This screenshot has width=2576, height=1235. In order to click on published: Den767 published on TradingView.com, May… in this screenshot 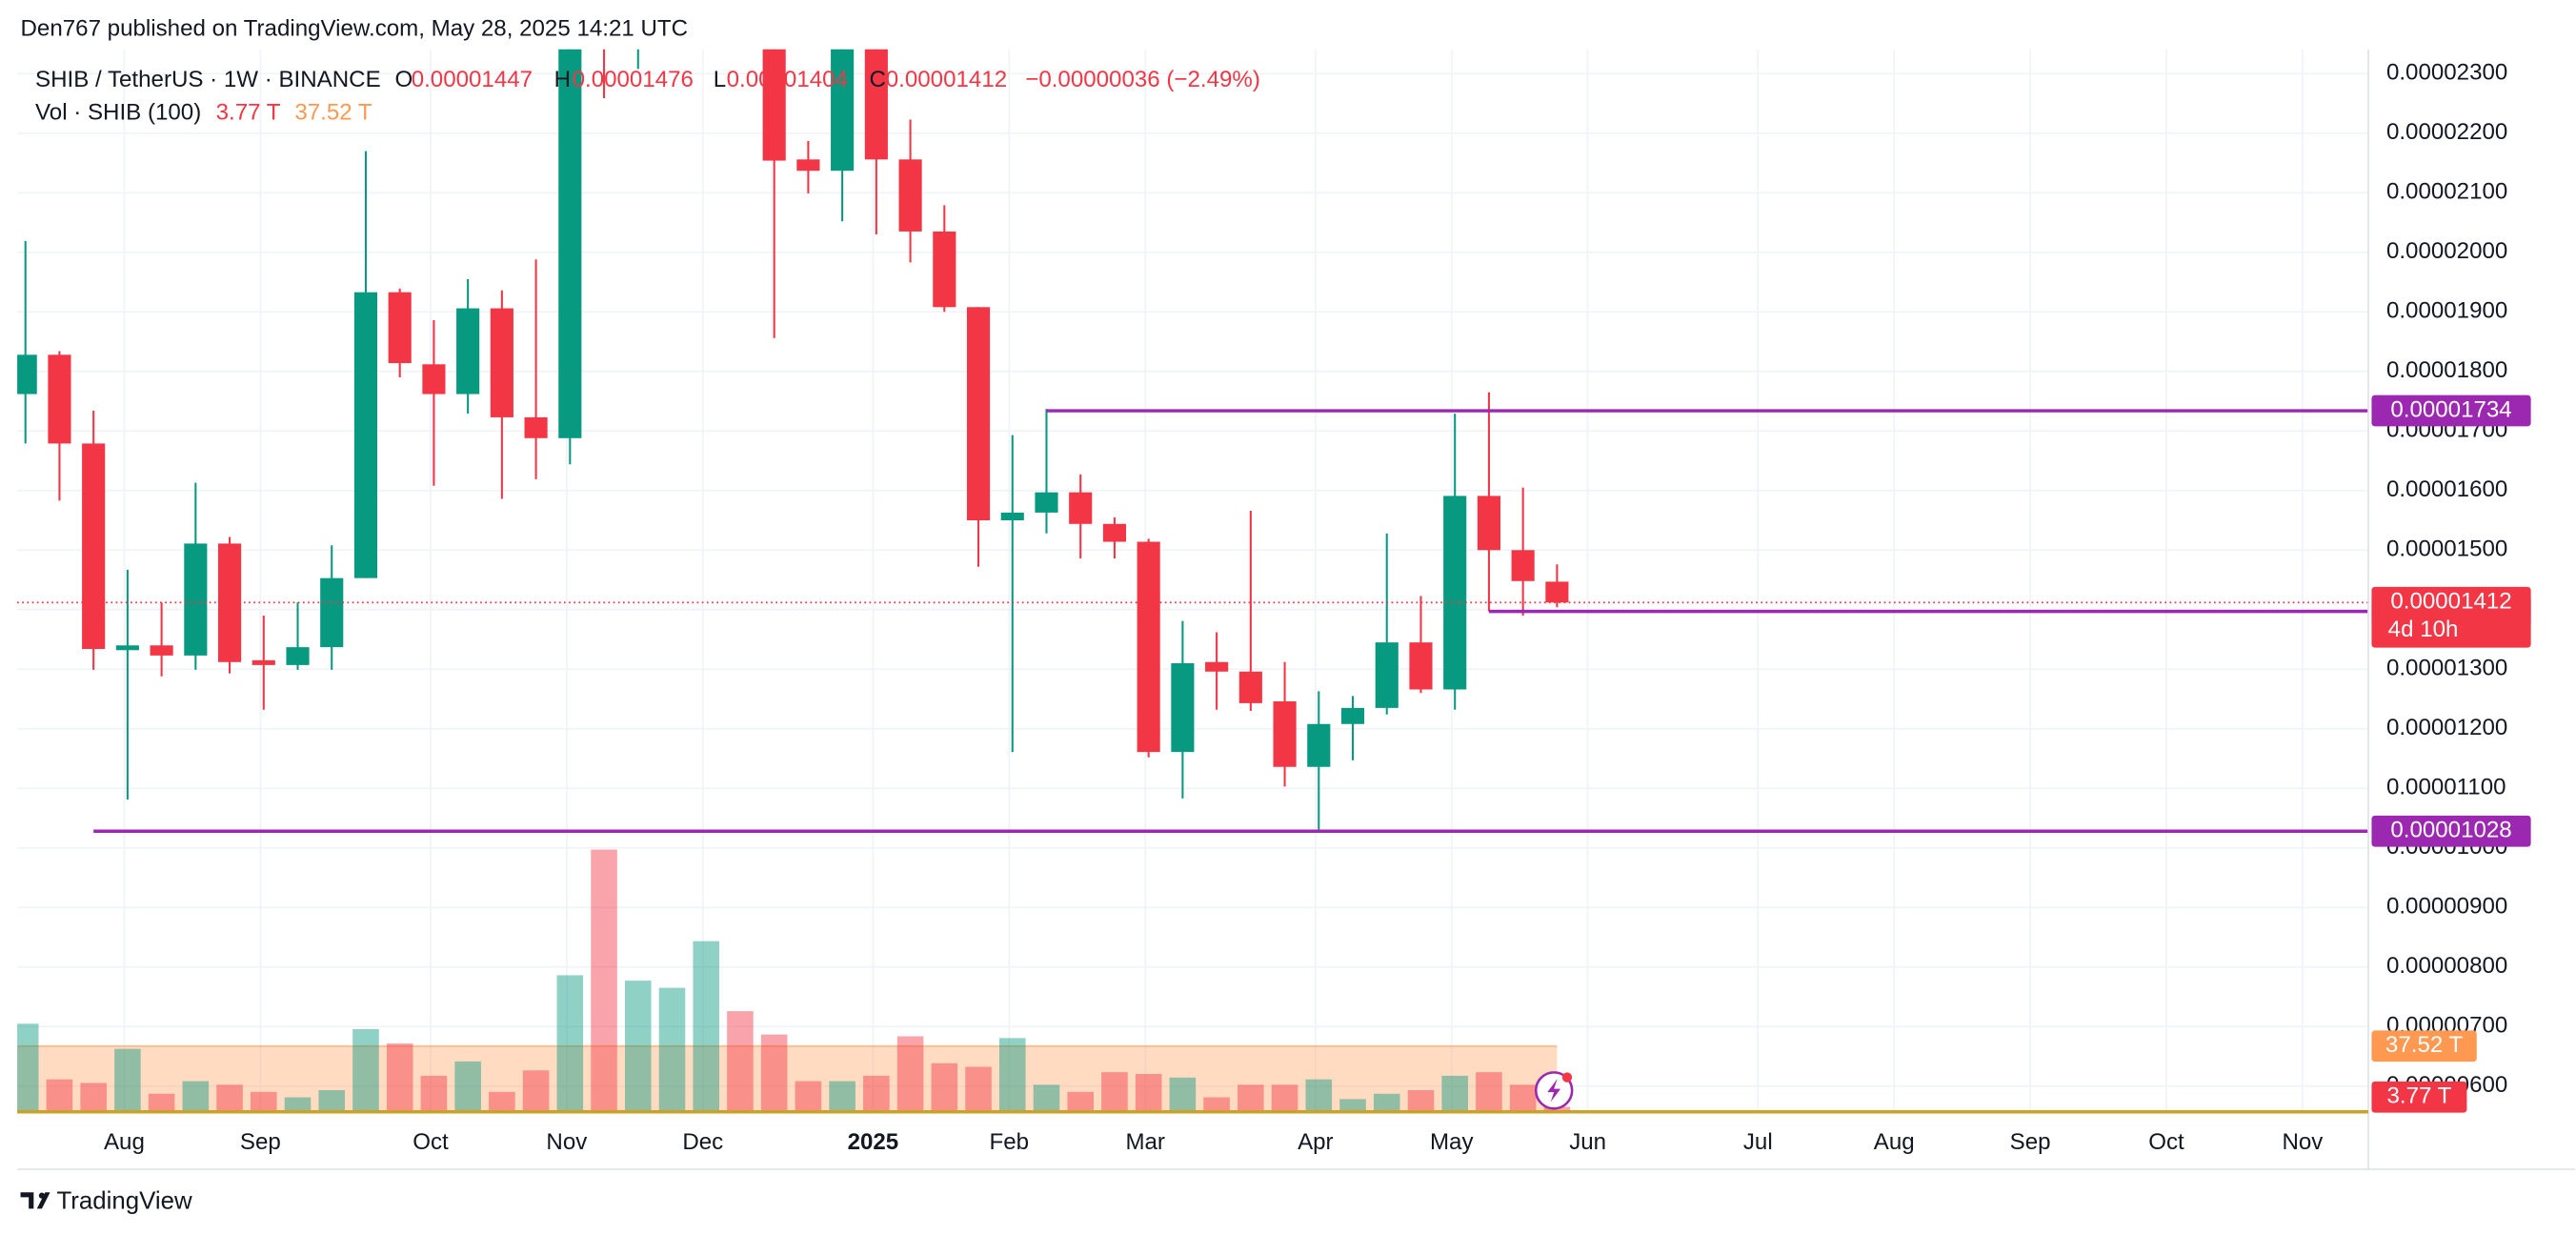, I will do `click(355, 28)`.